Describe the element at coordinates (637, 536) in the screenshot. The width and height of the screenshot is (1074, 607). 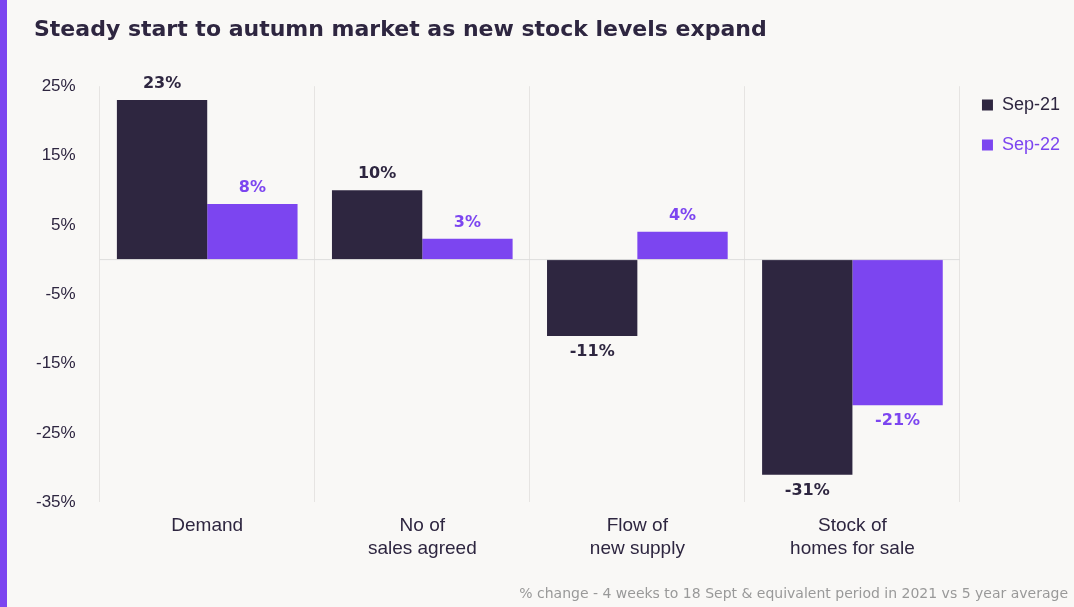
I see `x-tick-label: Flow of new supply` at that location.